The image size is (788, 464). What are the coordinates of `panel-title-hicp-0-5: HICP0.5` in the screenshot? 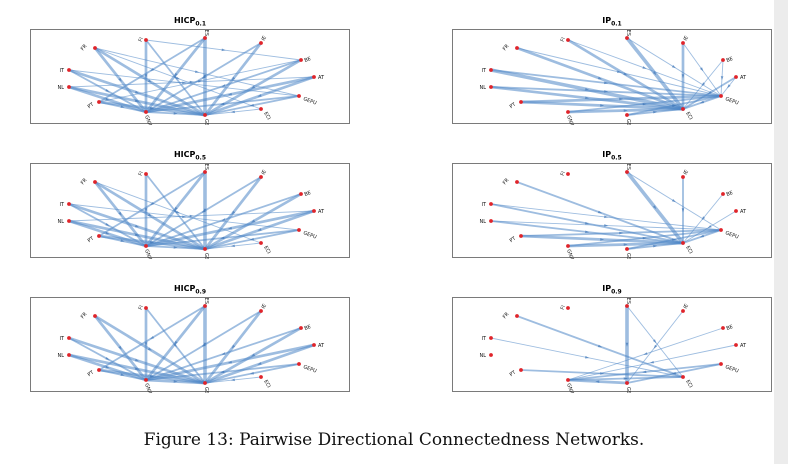 It's located at (190, 156).